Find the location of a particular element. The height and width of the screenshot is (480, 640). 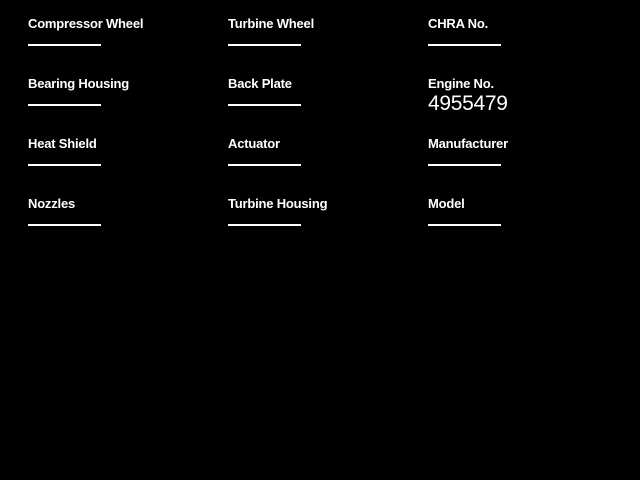

field-bearing-housing: Bearing Housing is located at coordinates (123, 91).